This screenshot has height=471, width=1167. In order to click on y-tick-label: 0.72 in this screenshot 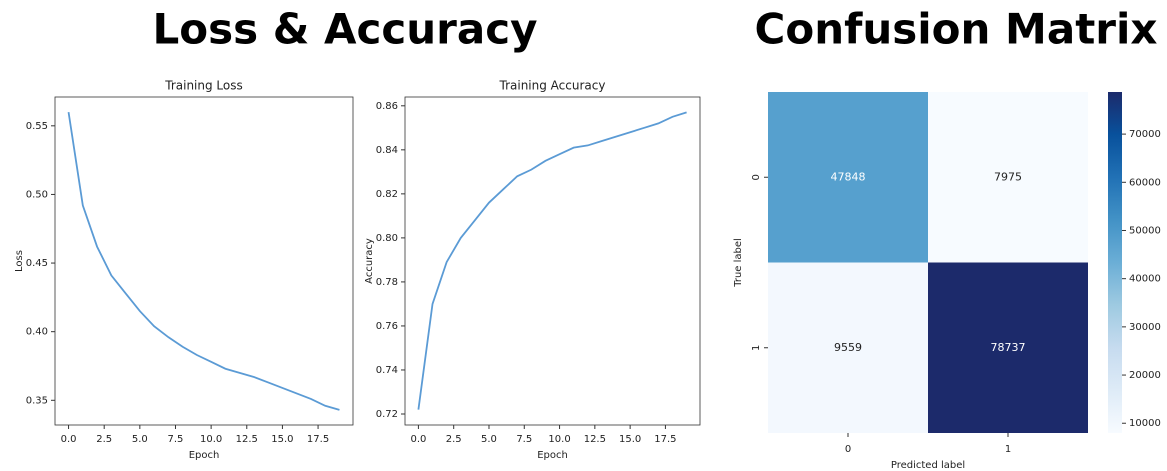, I will do `click(387, 414)`.